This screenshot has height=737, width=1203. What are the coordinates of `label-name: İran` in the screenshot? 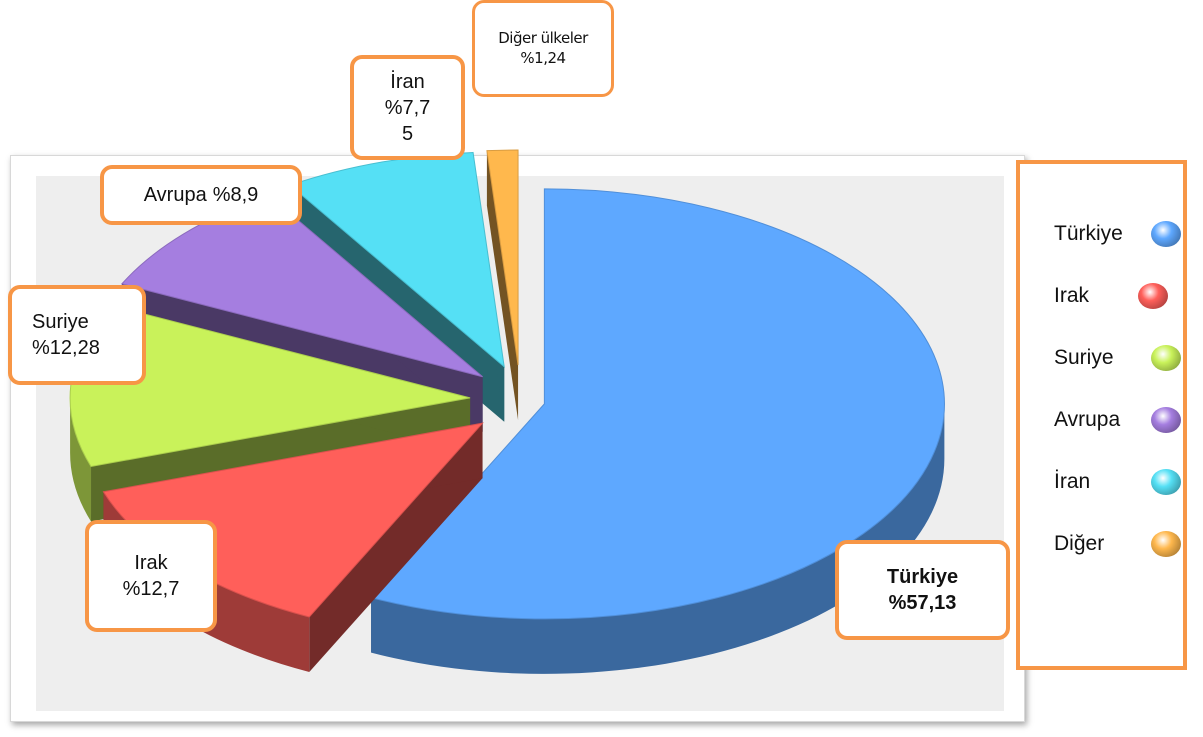 It's located at (407, 81).